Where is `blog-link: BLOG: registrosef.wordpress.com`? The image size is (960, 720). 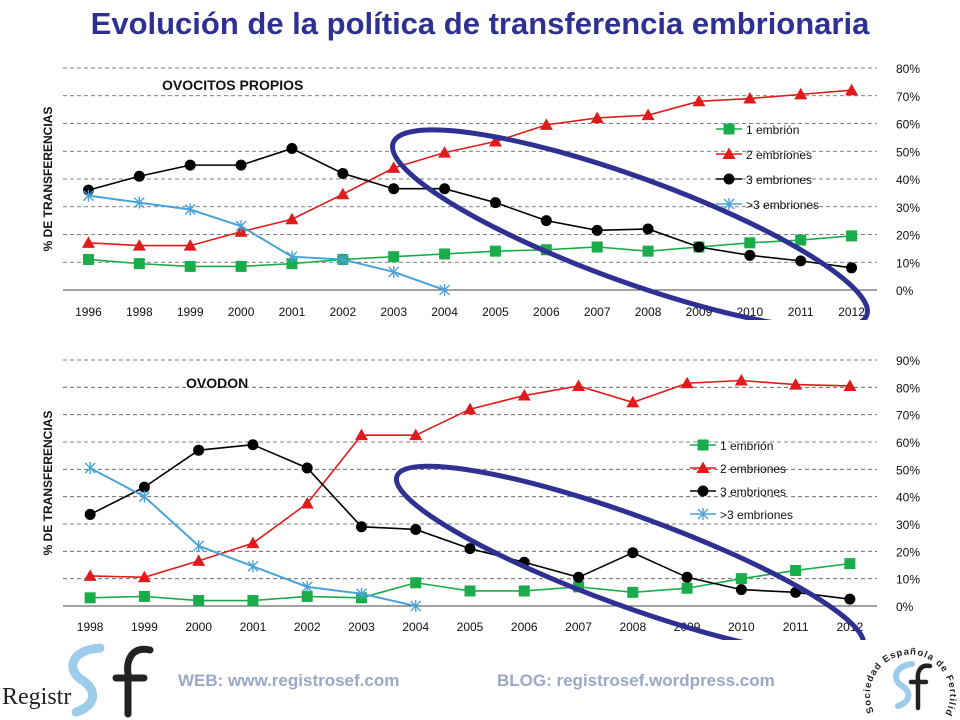 blog-link: BLOG: registrosef.wordpress.com is located at coordinates (636, 680).